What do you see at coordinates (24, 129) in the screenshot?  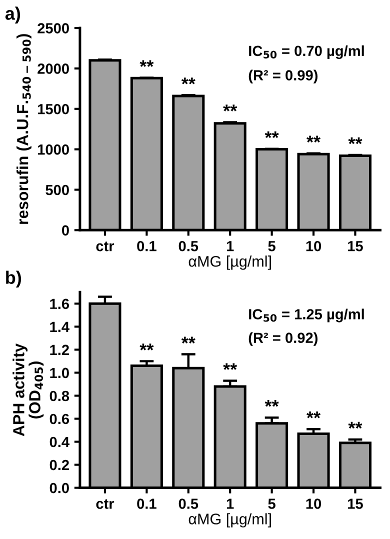 I see `y-axis-title: resorufin (A.U.F.$_{540−590}$)` at bounding box center [24, 129].